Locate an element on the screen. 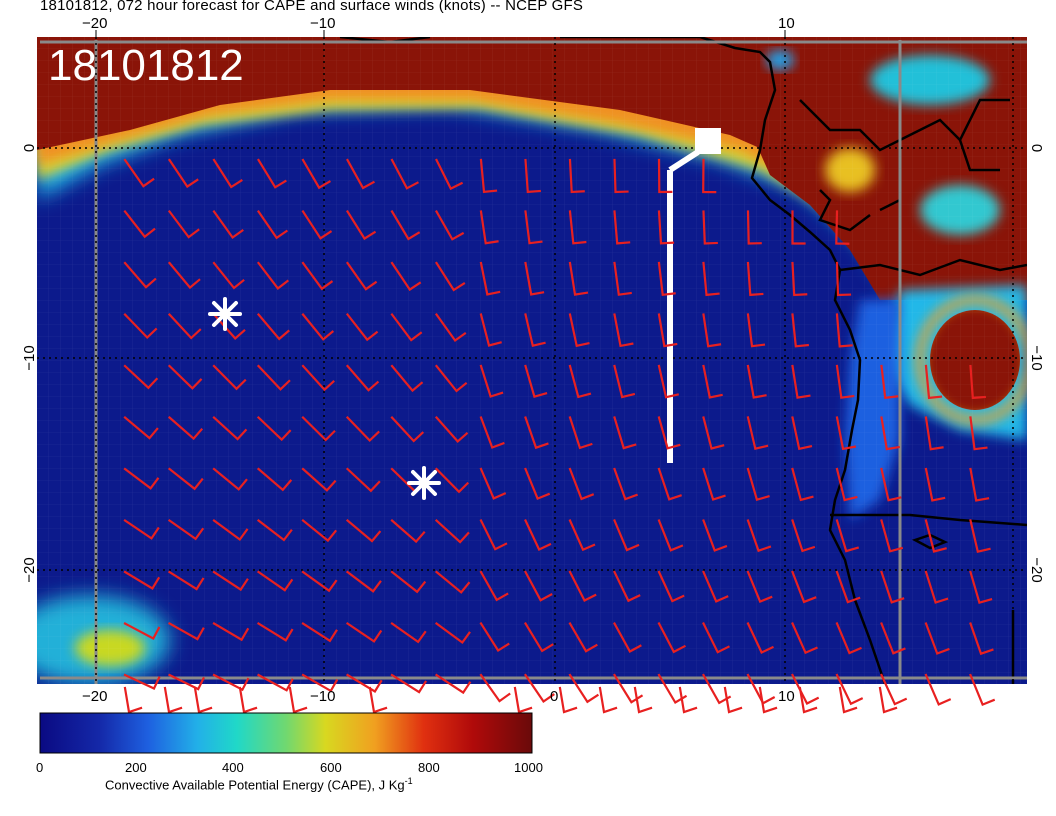 Image resolution: width=1056 pixels, height=816 pixels. date-stamp: 18101812 is located at coordinates (146, 65).